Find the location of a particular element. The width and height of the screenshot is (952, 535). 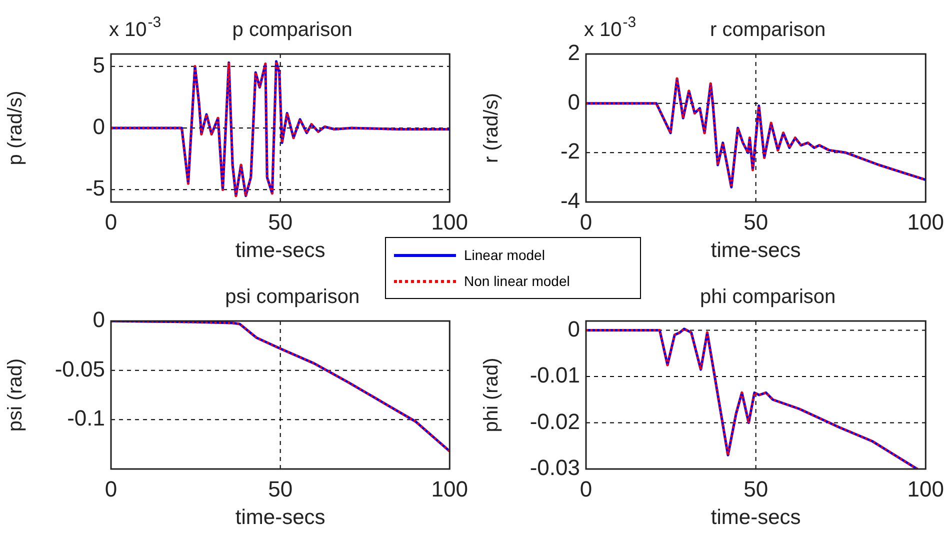

y-tick-label: 2 is located at coordinates (574, 53).